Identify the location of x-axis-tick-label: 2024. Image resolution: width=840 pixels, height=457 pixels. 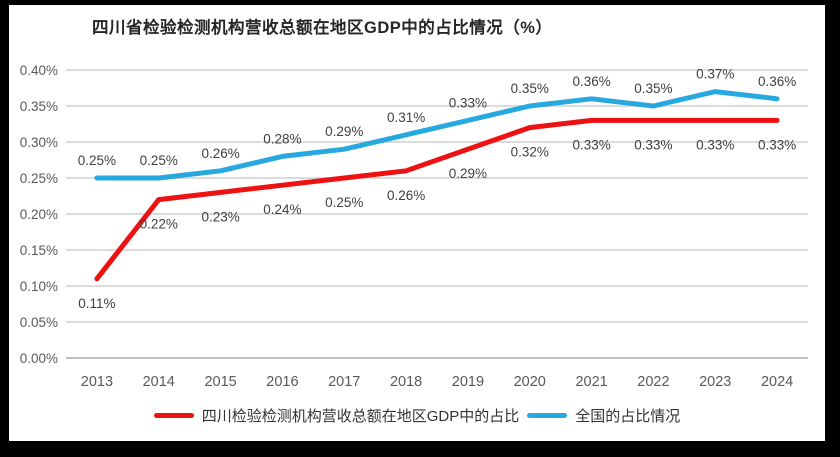
(777, 382).